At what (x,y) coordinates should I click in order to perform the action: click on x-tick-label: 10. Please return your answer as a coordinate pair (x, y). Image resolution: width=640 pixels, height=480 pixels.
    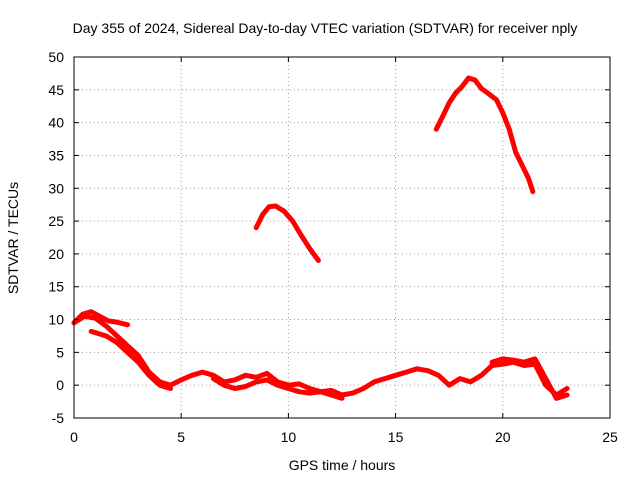
    Looking at the image, I should click on (289, 437).